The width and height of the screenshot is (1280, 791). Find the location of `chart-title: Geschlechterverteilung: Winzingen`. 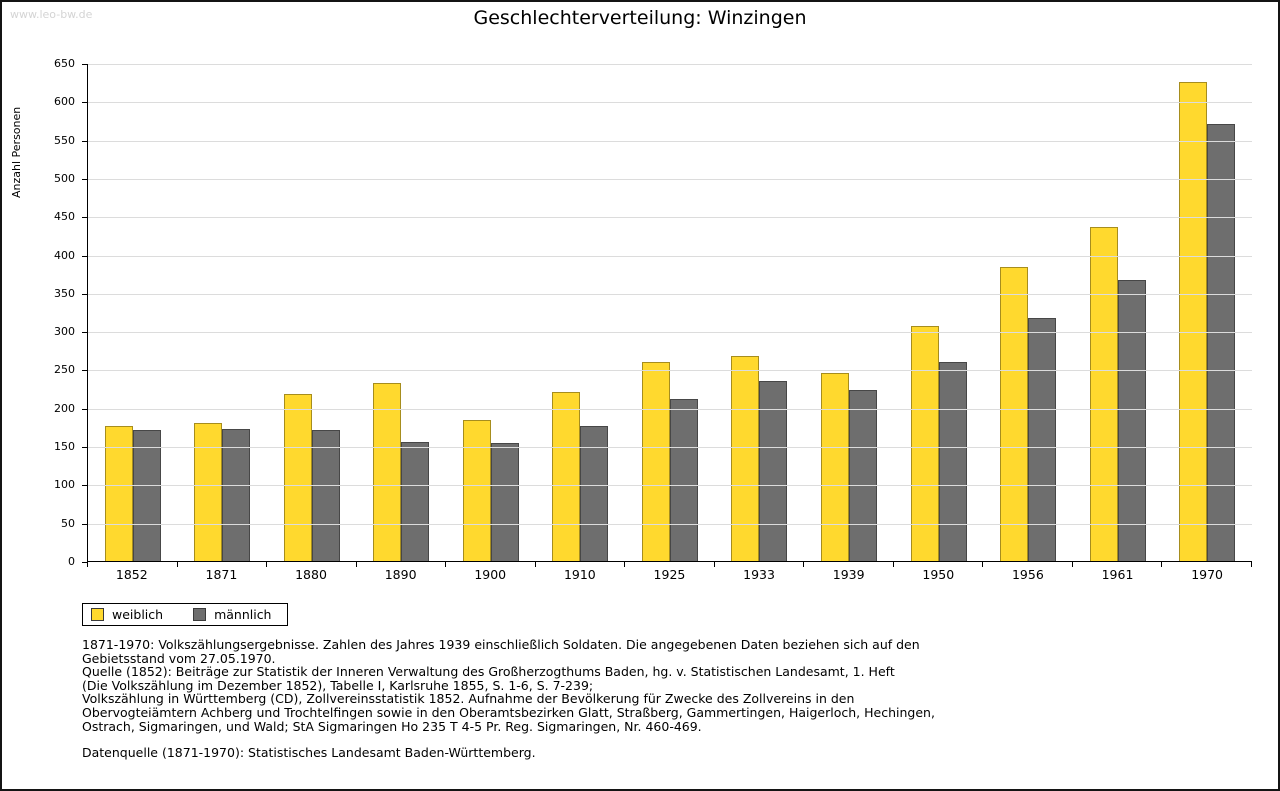

chart-title: Geschlechterverteilung: Winzingen is located at coordinates (640, 18).